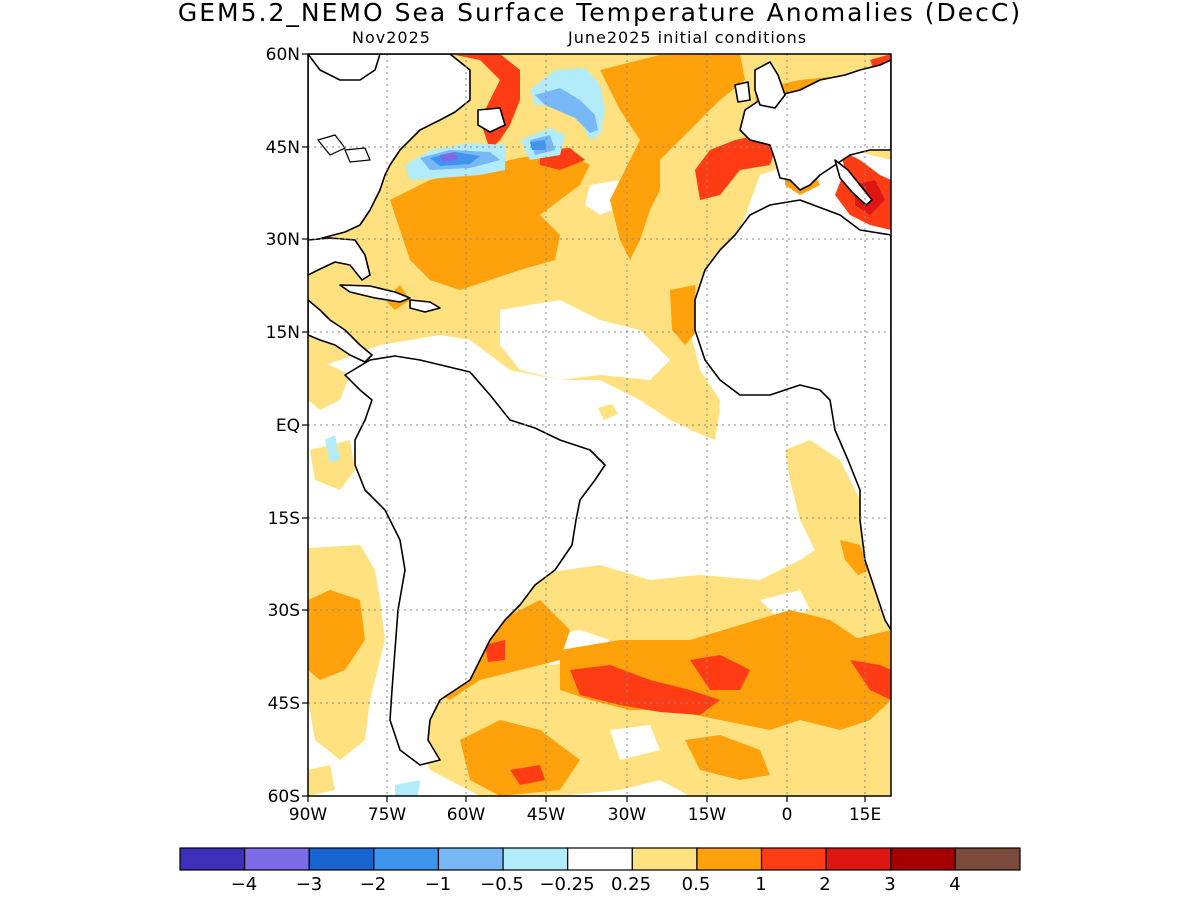 This screenshot has width=1200, height=900. What do you see at coordinates (284, 611) in the screenshot?
I see `lat-label: 30S` at bounding box center [284, 611].